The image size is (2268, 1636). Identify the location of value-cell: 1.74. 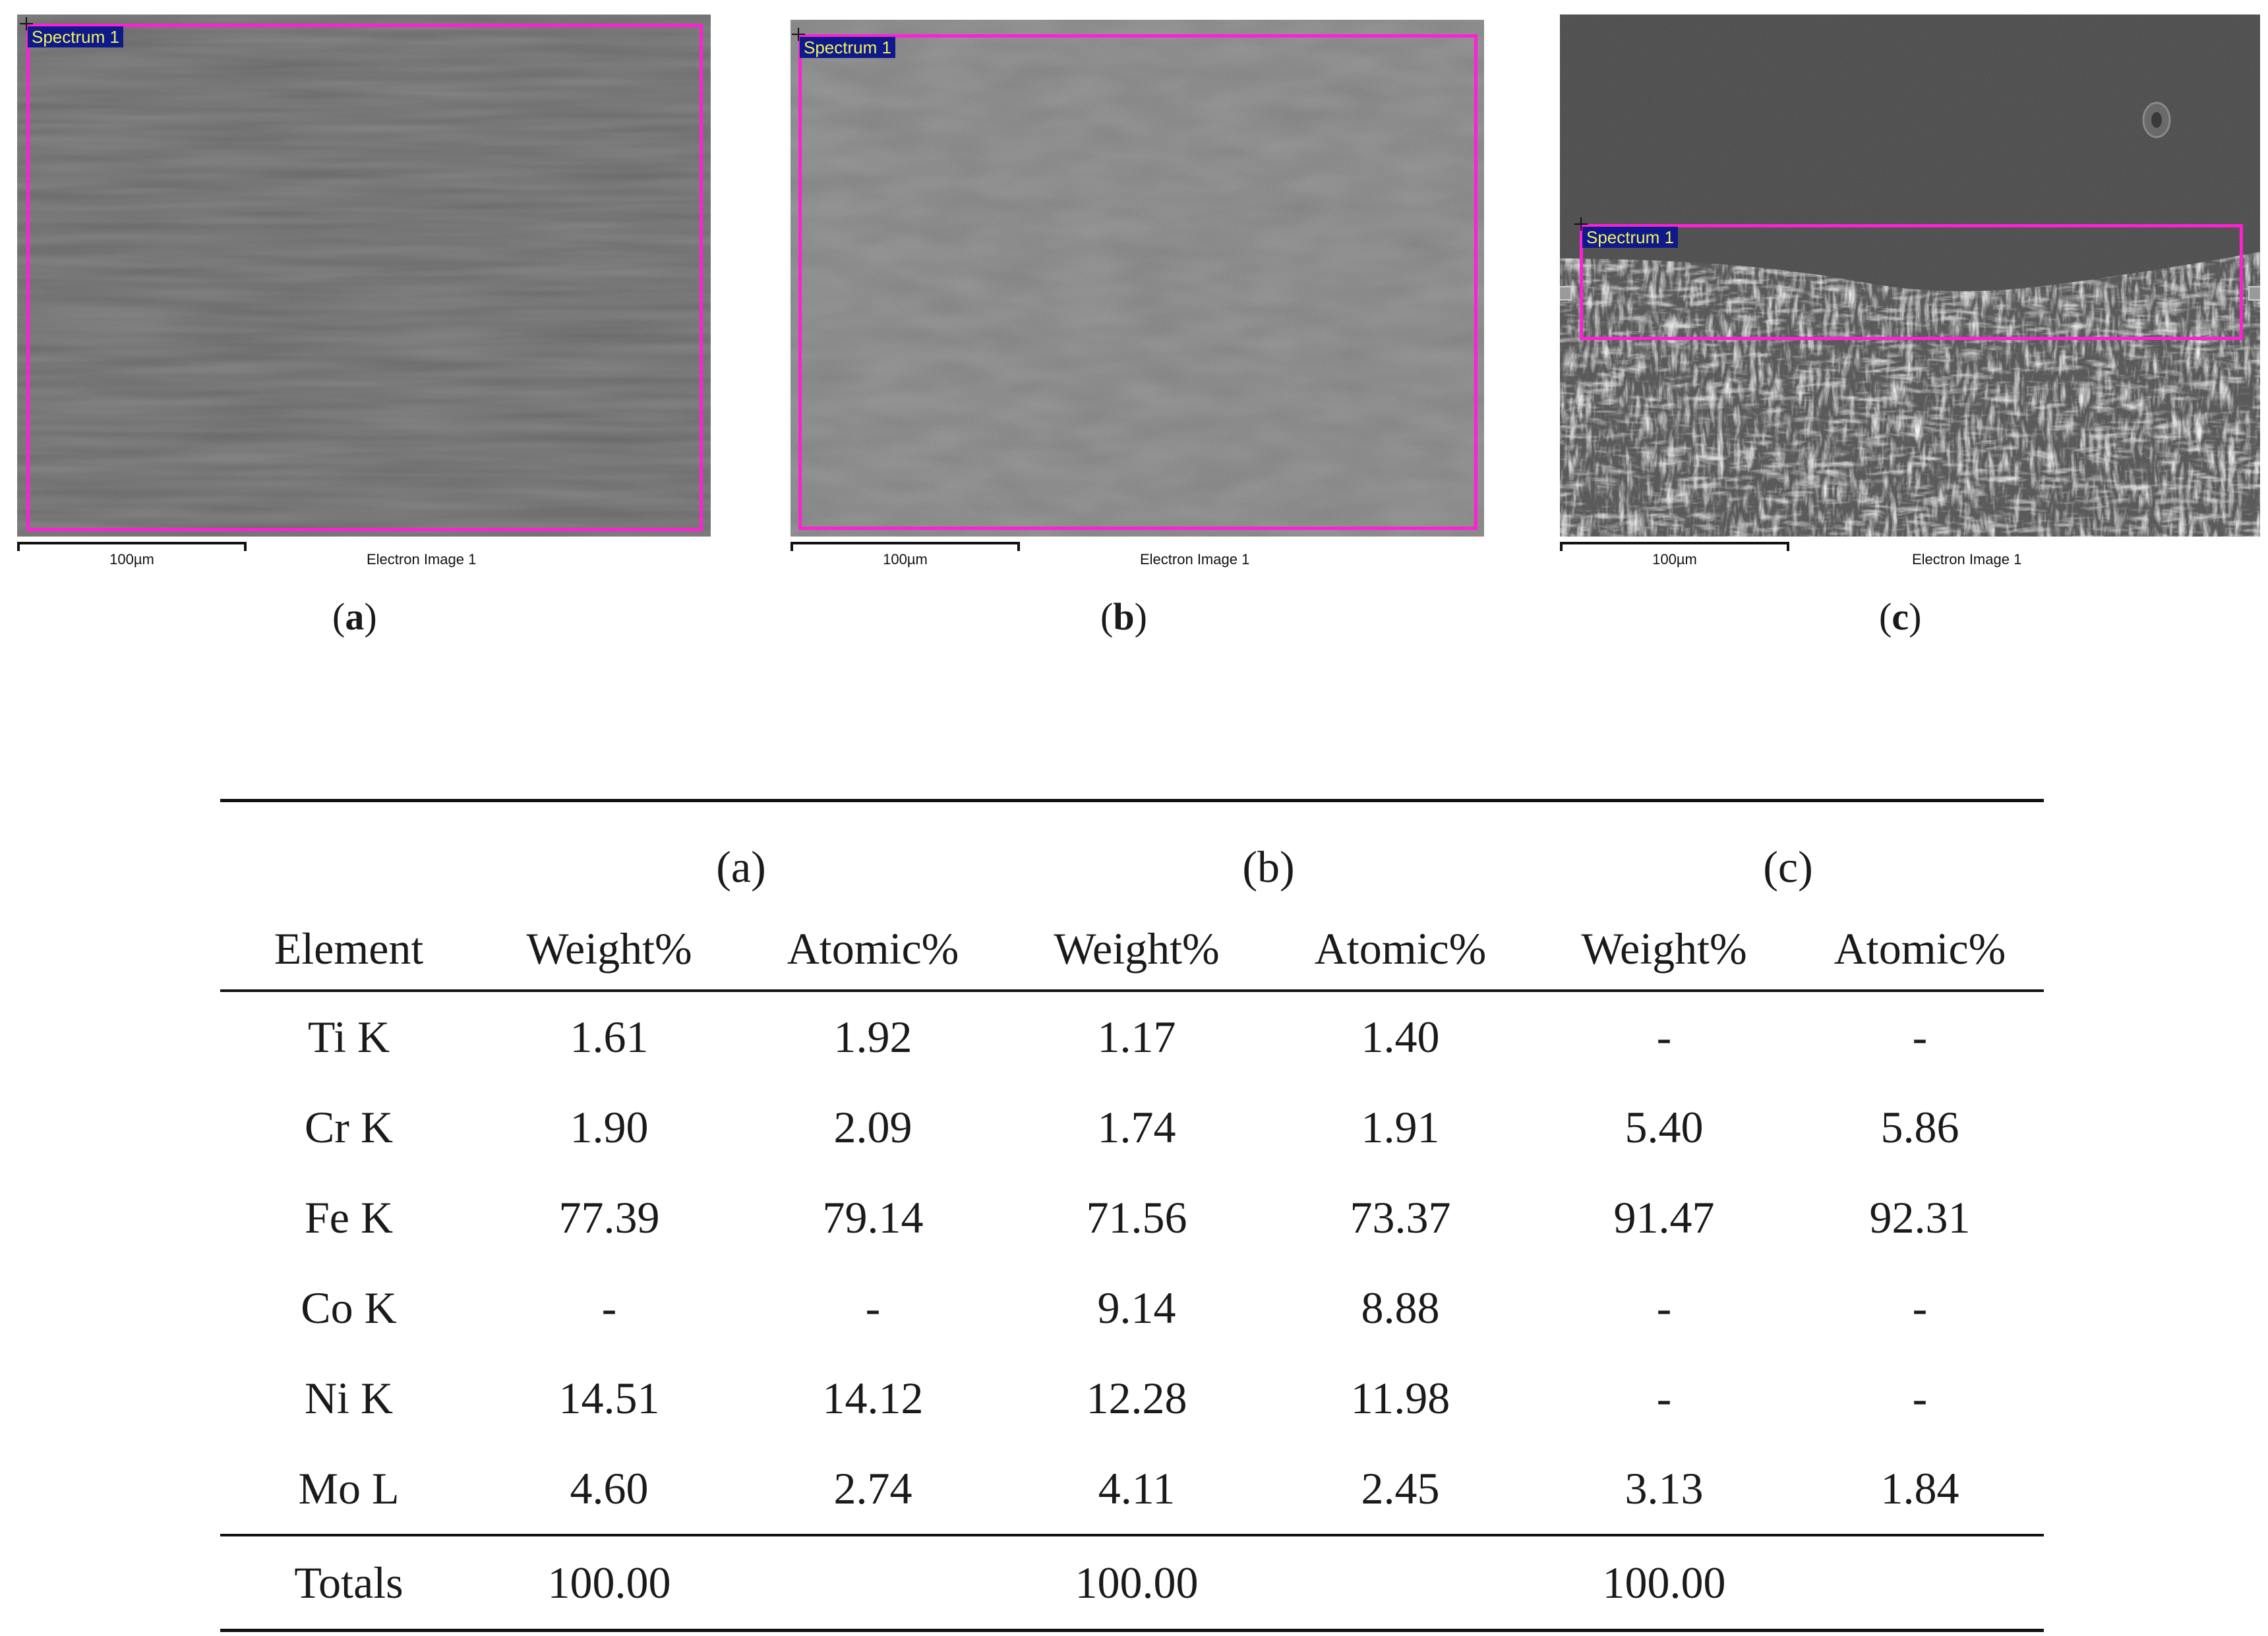
(1136, 1127).